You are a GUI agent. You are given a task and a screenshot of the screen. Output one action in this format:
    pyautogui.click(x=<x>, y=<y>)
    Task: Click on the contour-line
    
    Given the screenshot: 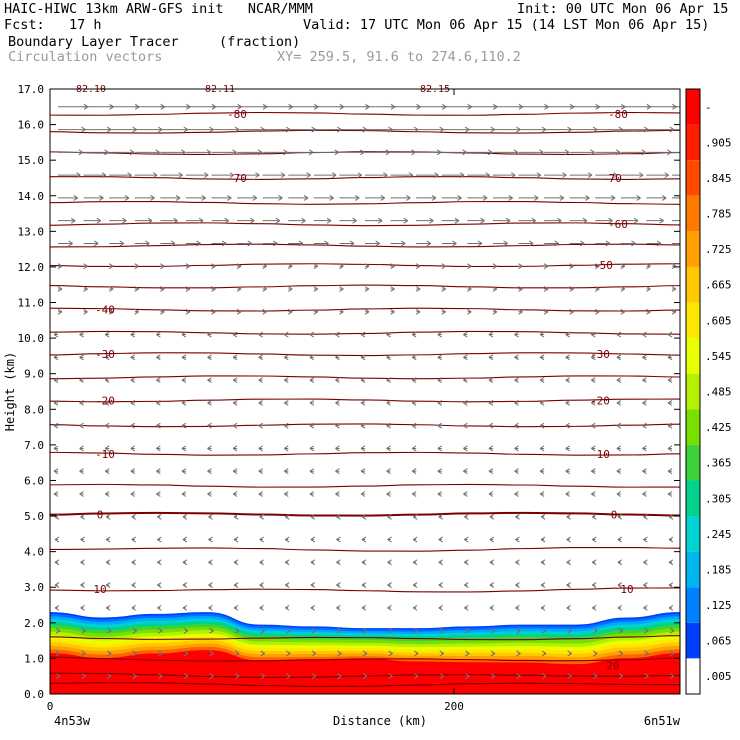 What is the action you would take?
    pyautogui.click(x=365, y=590)
    